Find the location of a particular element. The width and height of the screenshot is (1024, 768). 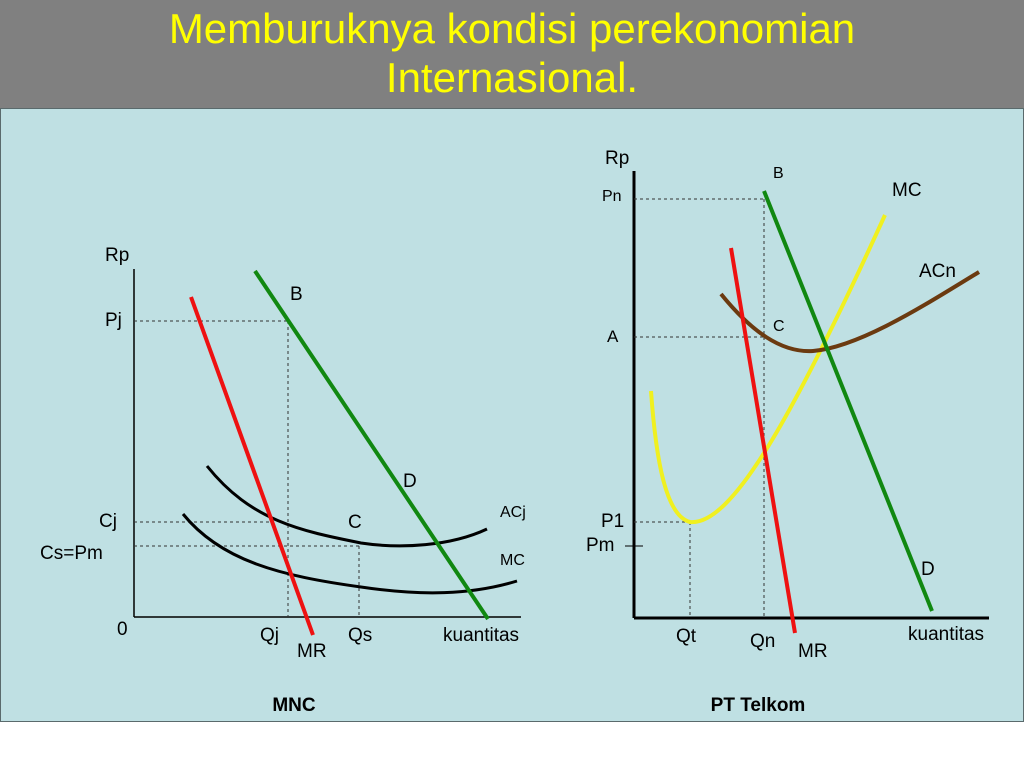

telkom-qn-label: Qn is located at coordinates (762, 641).